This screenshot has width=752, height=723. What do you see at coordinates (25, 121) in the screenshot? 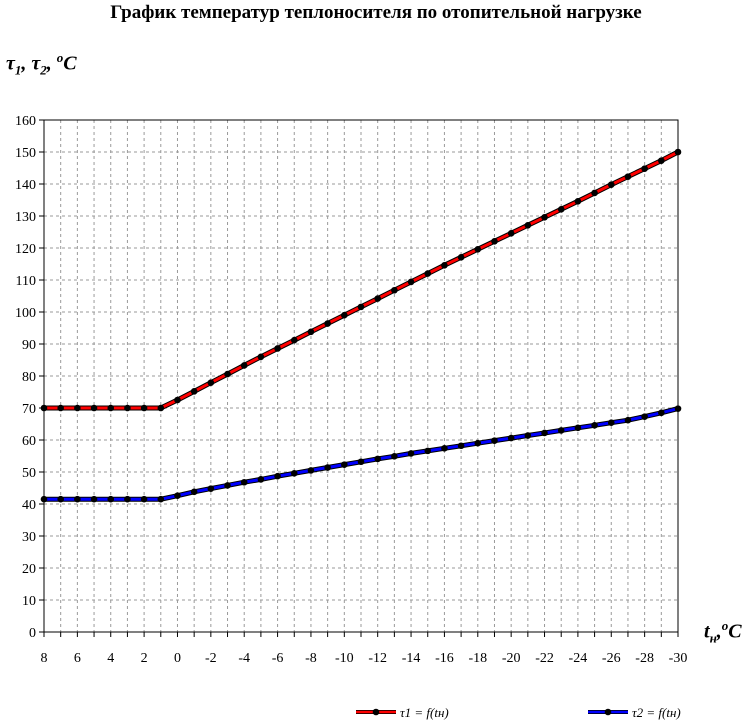
I see `y-tick-label: 160` at bounding box center [25, 121].